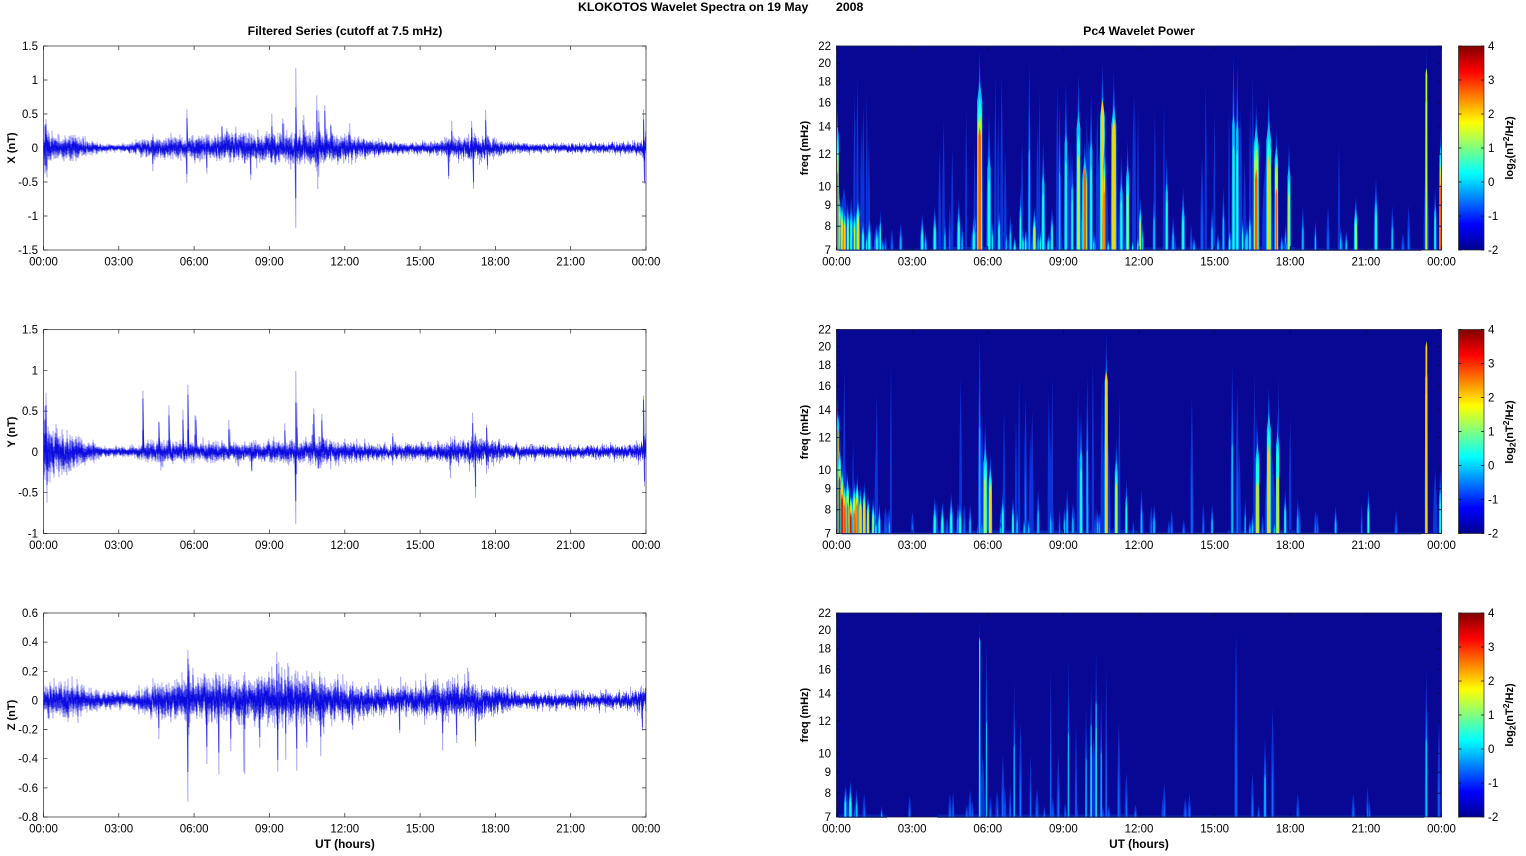 The width and height of the screenshot is (1526, 856). Describe the element at coordinates (30, 643) in the screenshot. I see `svg-text: 0.4` at that location.